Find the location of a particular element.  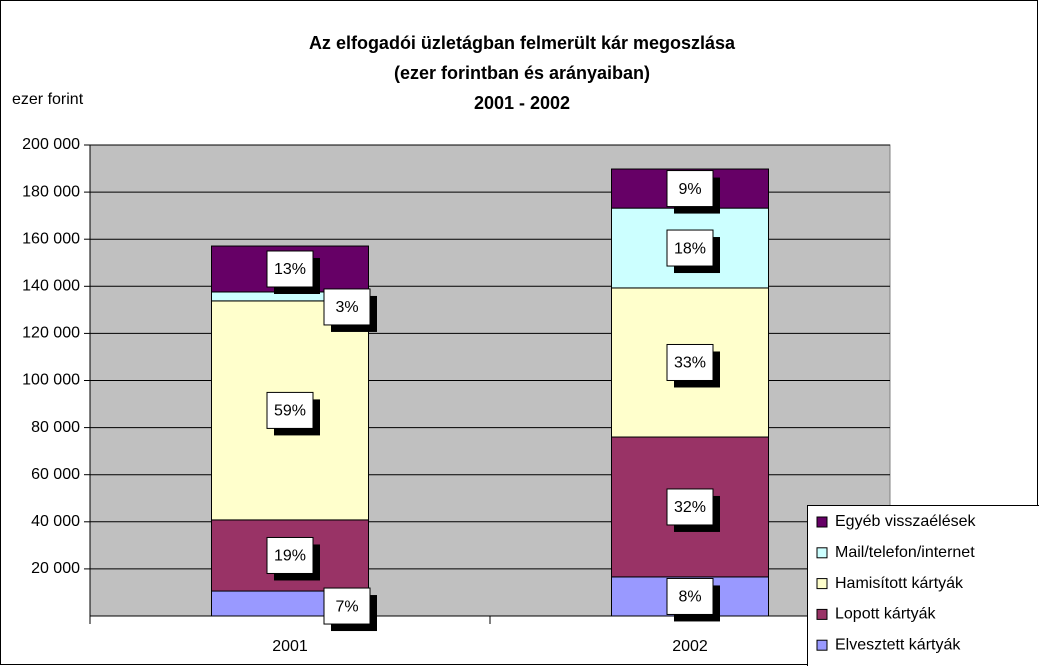

y-tick-label: 40 000 is located at coordinates (55, 521).